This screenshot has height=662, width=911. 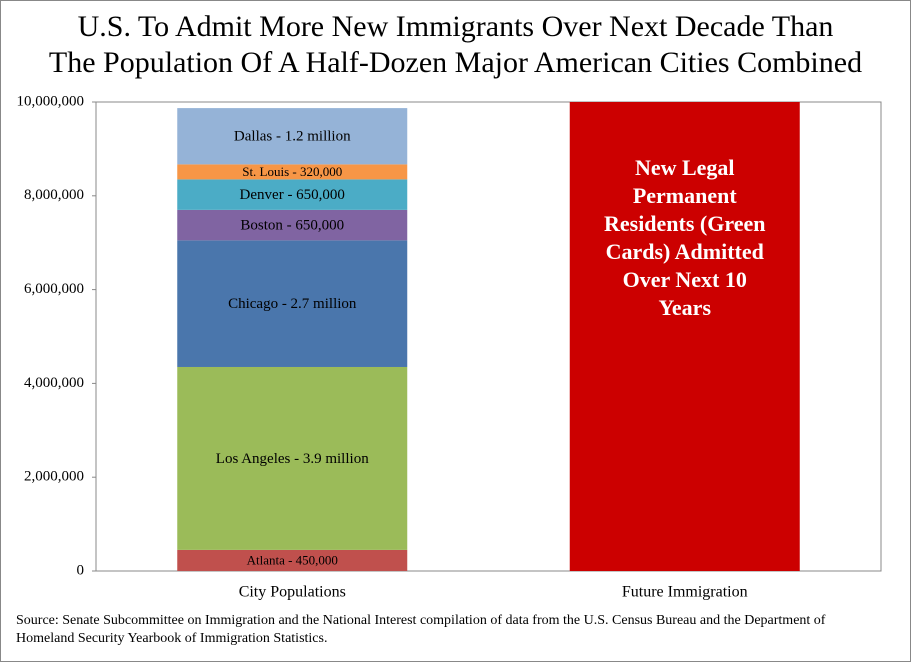 I want to click on data-label: Boston - 650,000, so click(x=292, y=226).